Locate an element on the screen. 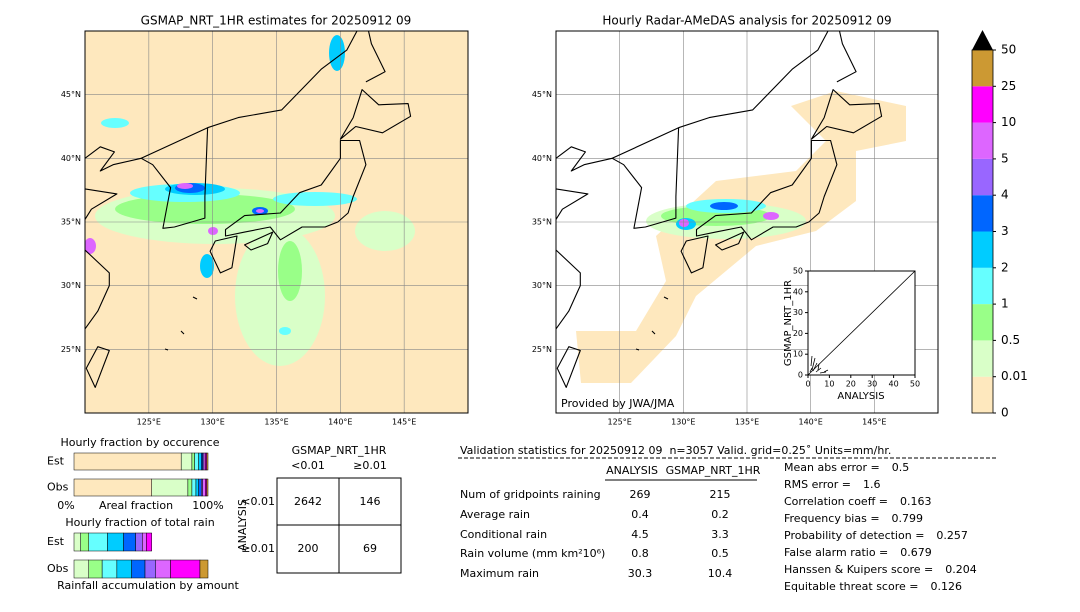 Image resolution: width=1080 pixels, height=612 pixels. table-cell: 0.4 is located at coordinates (640, 514).